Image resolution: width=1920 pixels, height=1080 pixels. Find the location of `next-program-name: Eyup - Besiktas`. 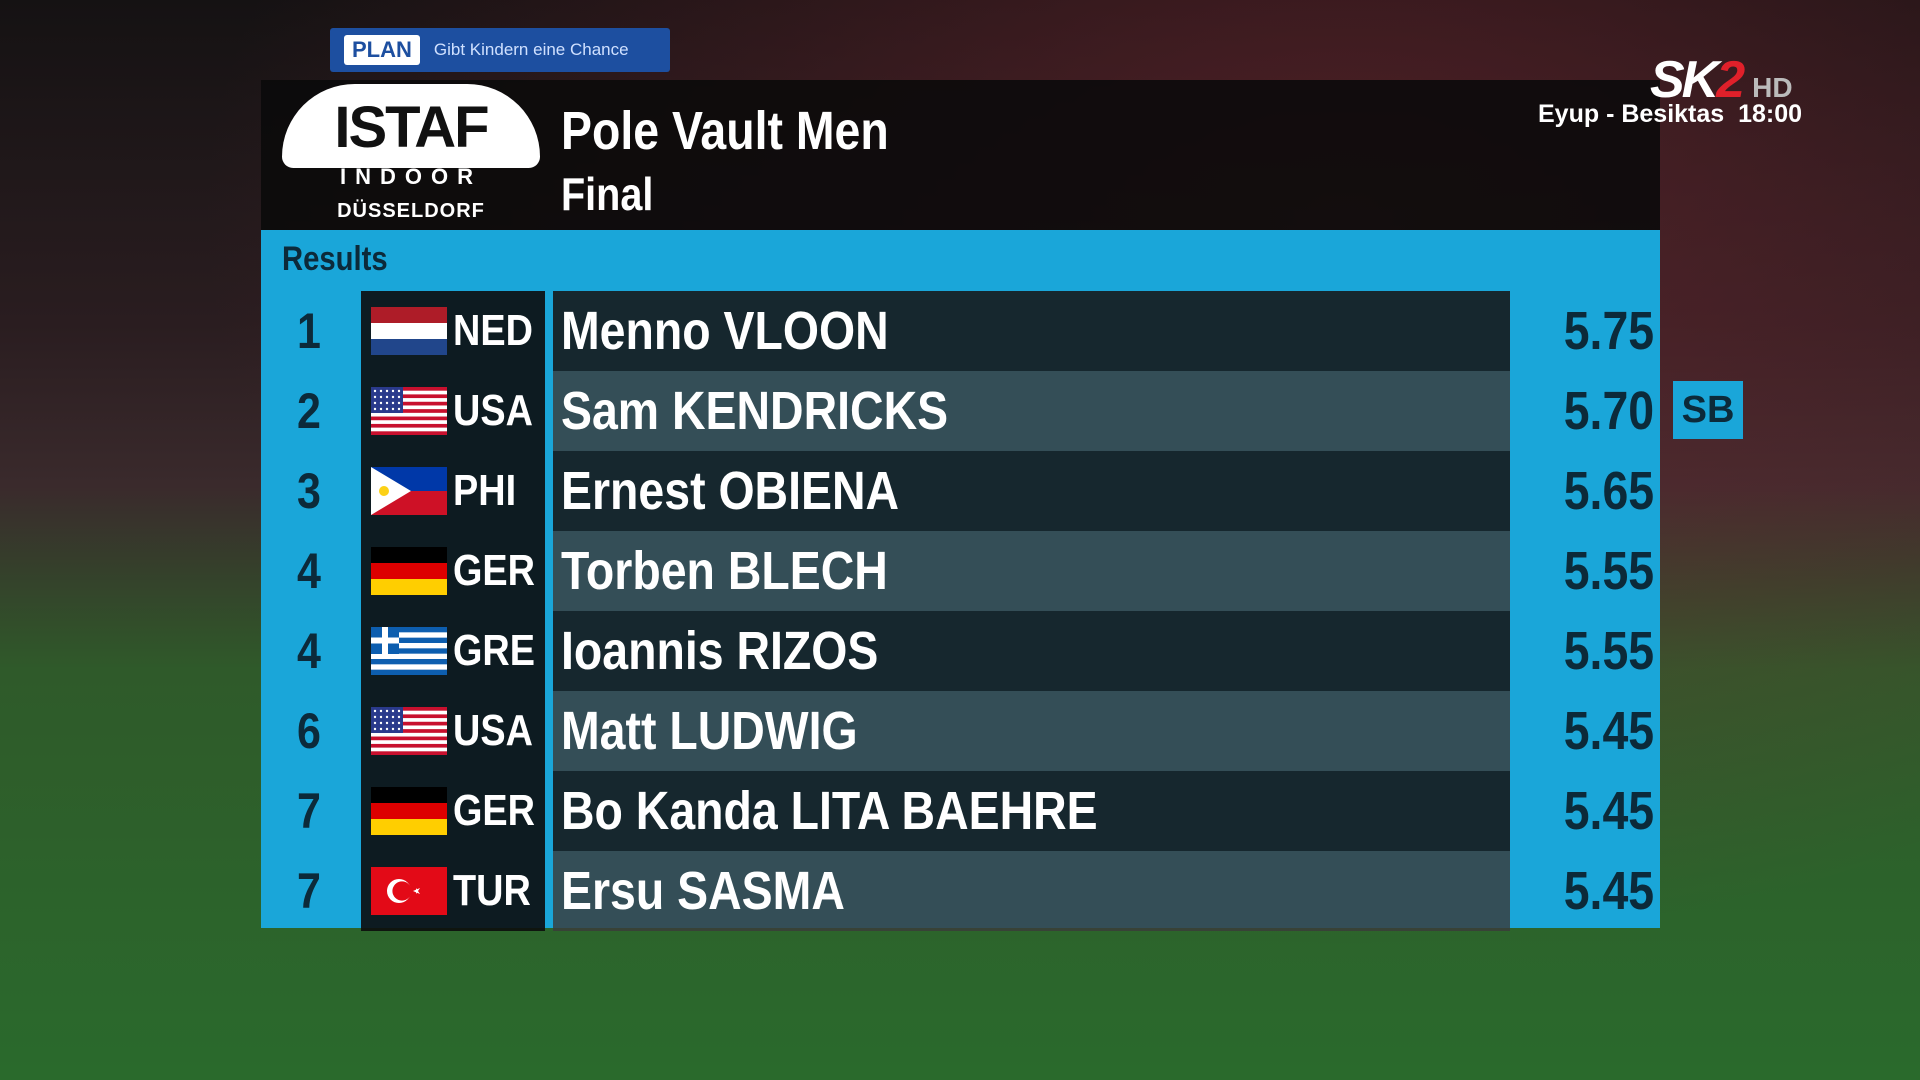

next-program-name: Eyup - Besiktas is located at coordinates (1631, 114).